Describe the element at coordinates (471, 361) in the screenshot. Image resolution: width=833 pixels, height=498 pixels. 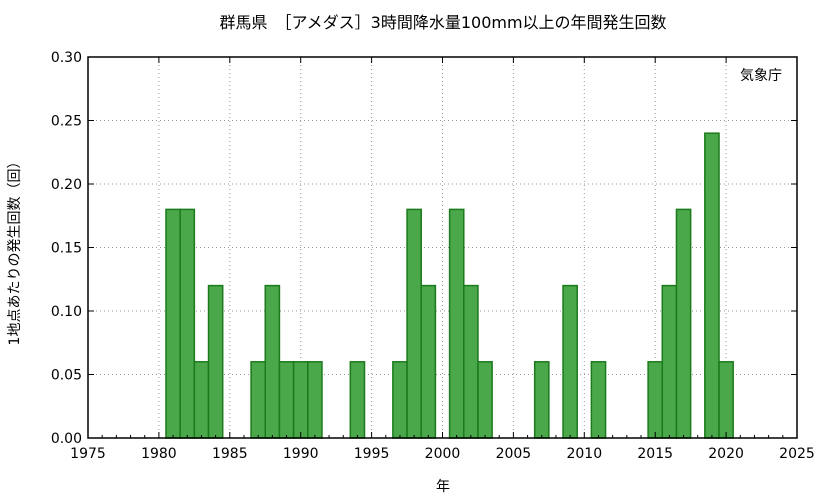
I see `bar-2002` at that location.